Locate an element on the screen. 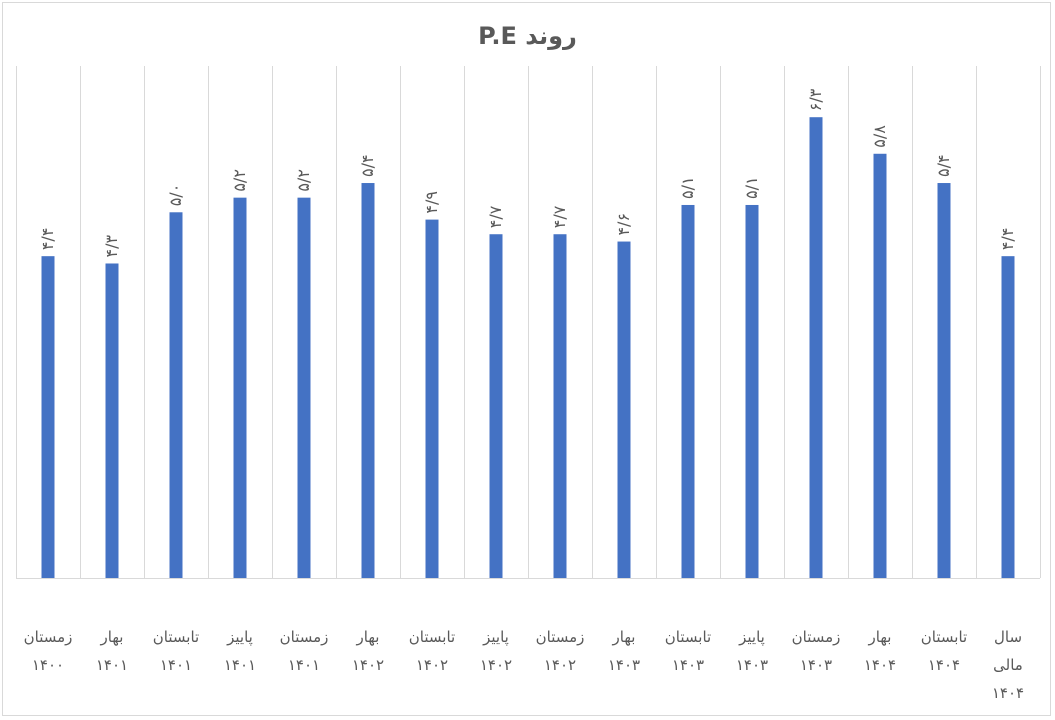 The width and height of the screenshot is (1055, 720). x-tick-label: پاییز ۱۴۰۱ is located at coordinates (240, 651).